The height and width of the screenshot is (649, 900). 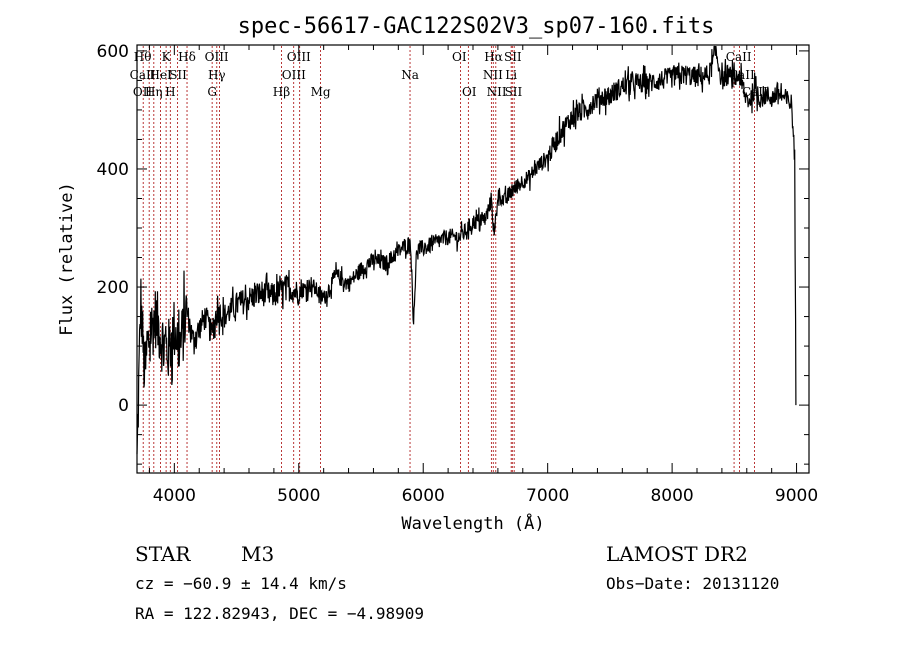 What do you see at coordinates (671, 496) in the screenshot?
I see `x-tick-label: 8000` at bounding box center [671, 496].